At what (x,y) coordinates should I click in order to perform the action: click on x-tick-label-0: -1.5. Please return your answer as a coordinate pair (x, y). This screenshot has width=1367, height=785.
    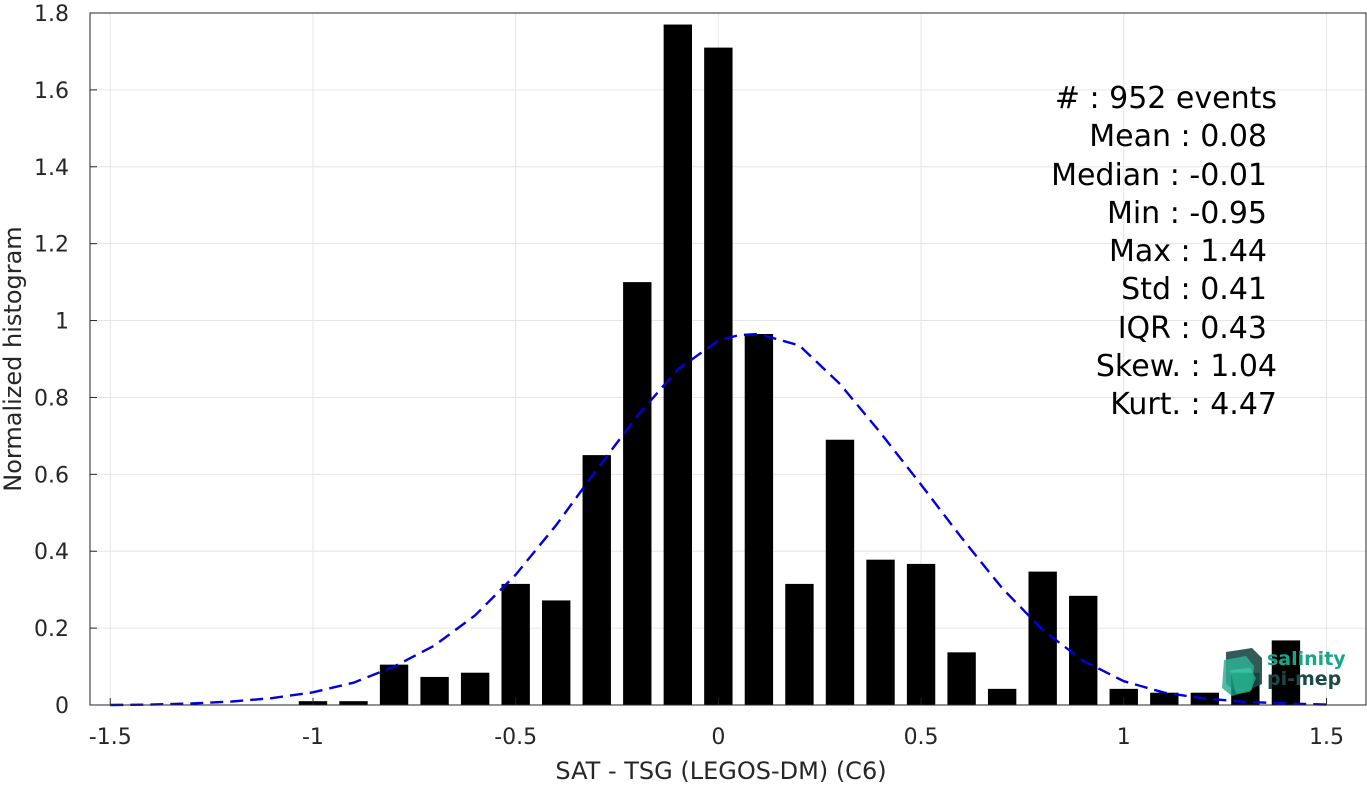
    Looking at the image, I should click on (110, 737).